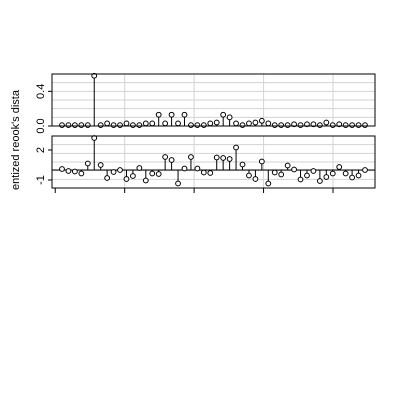 The width and height of the screenshot is (400, 405). I want to click on y-axis-label: entized reook's dista, so click(16, 139).